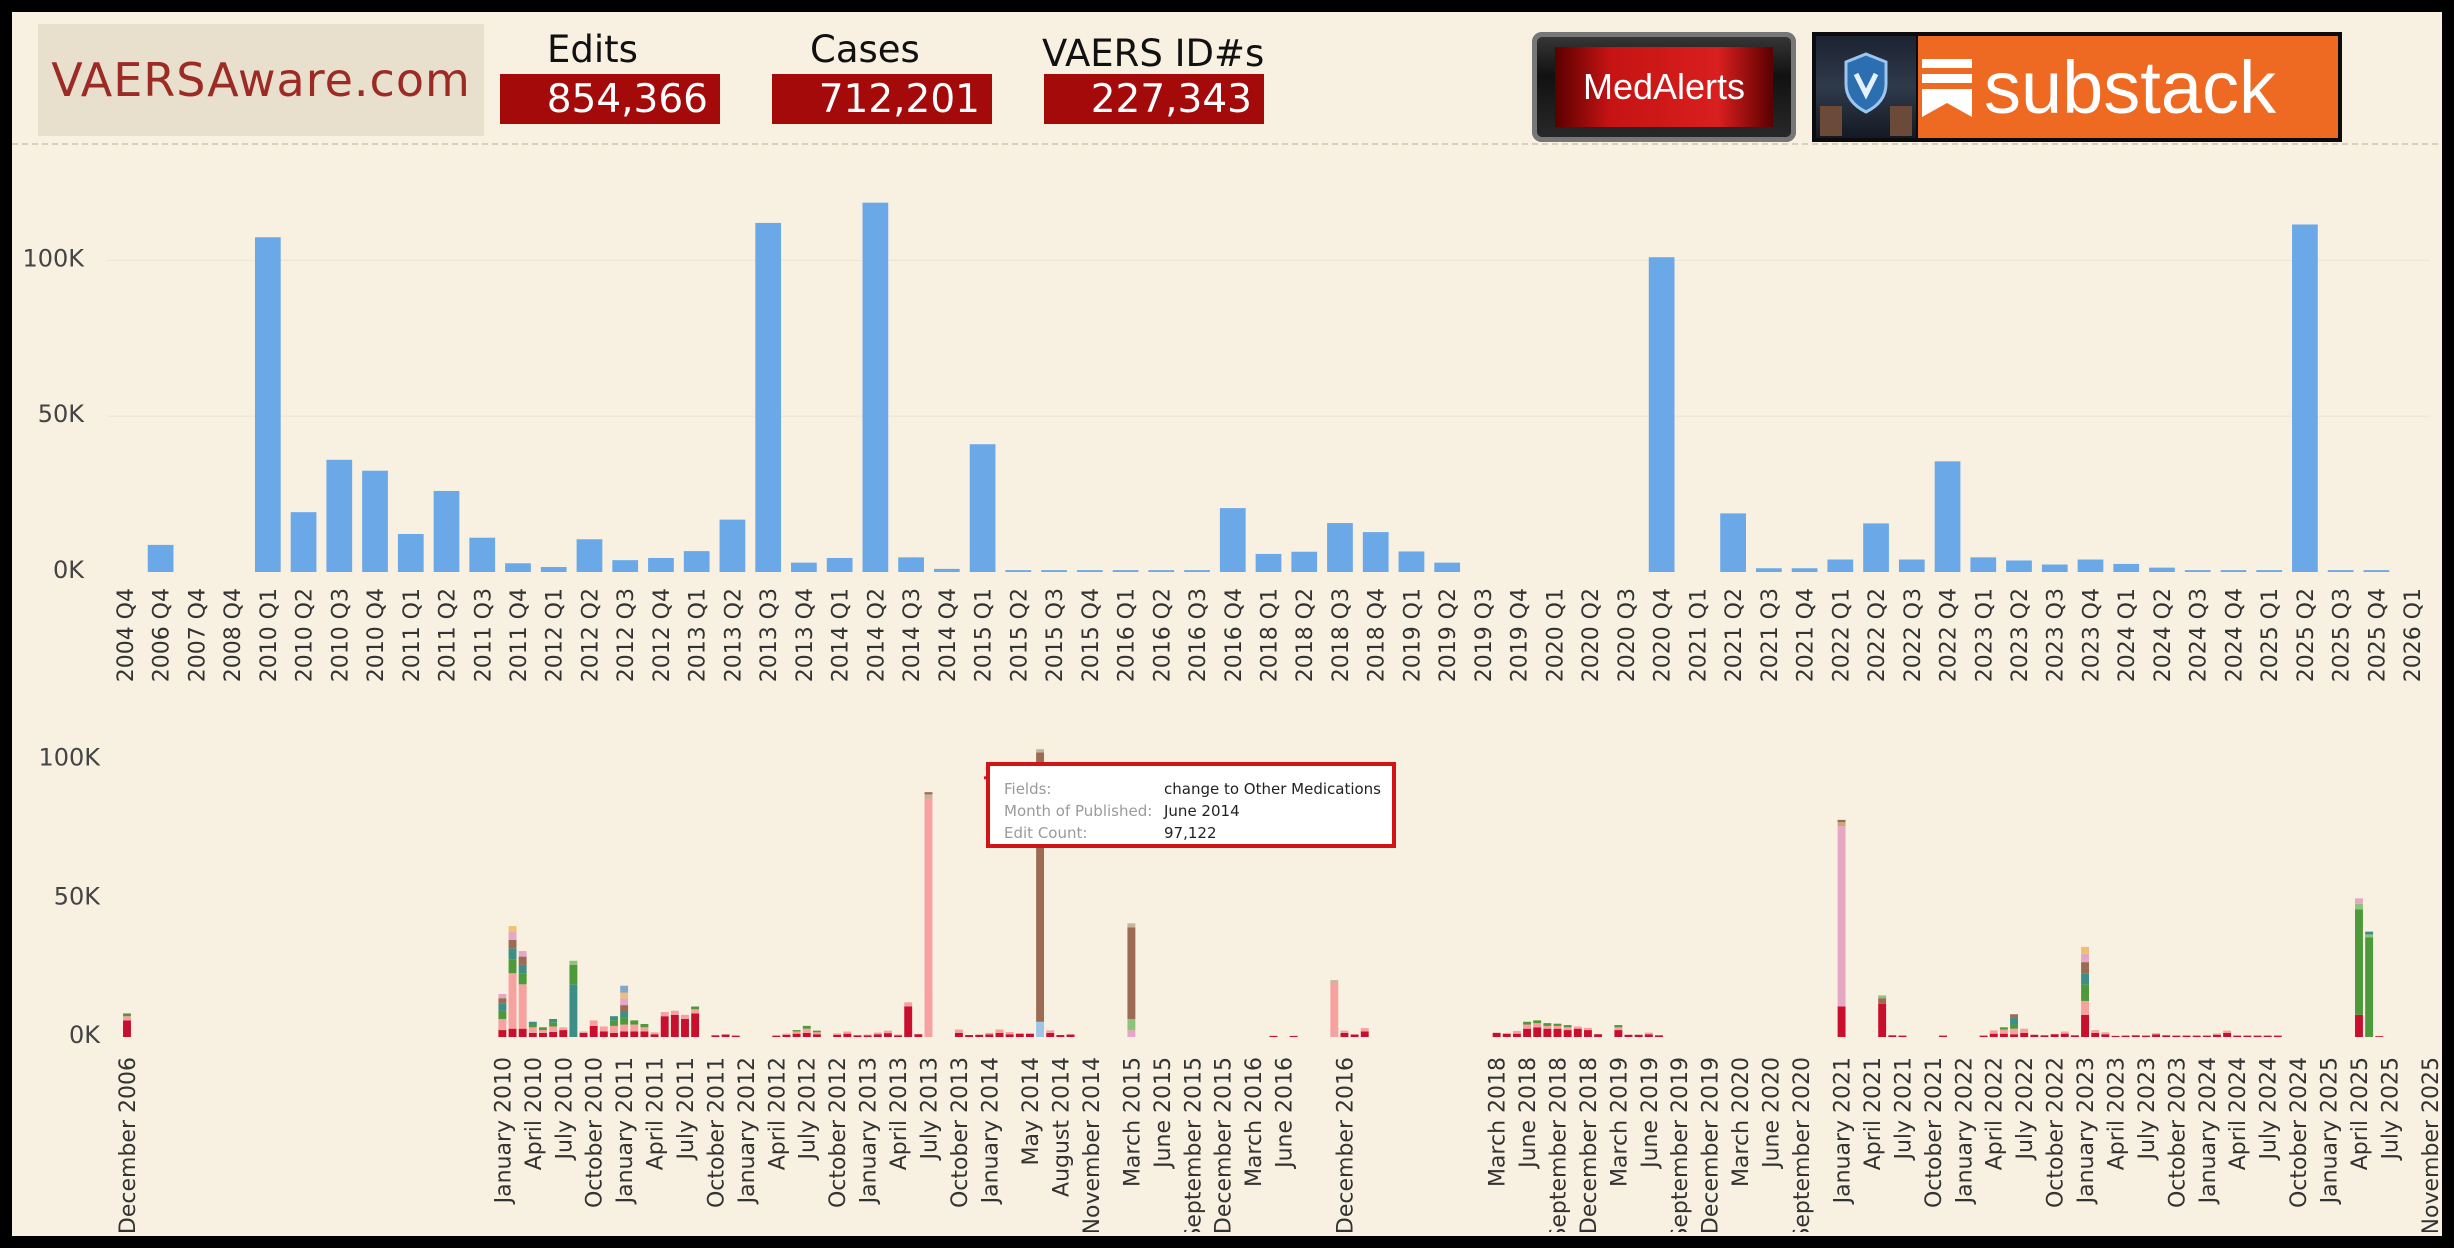 Image resolution: width=2454 pixels, height=1248 pixels. What do you see at coordinates (841, 635) in the screenshot?
I see `x-tick-label: 2014 Q1` at bounding box center [841, 635].